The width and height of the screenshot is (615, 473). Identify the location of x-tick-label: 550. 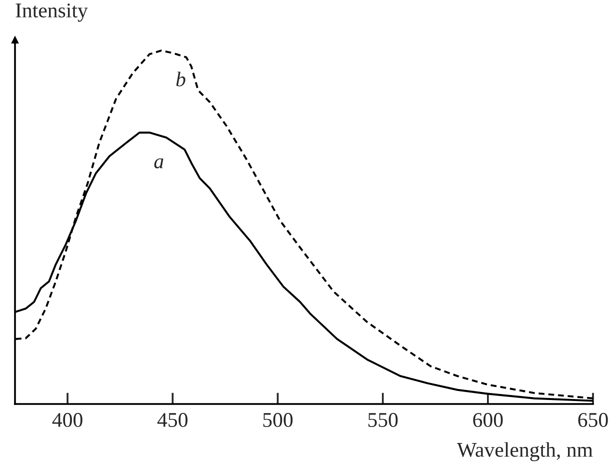
(383, 419).